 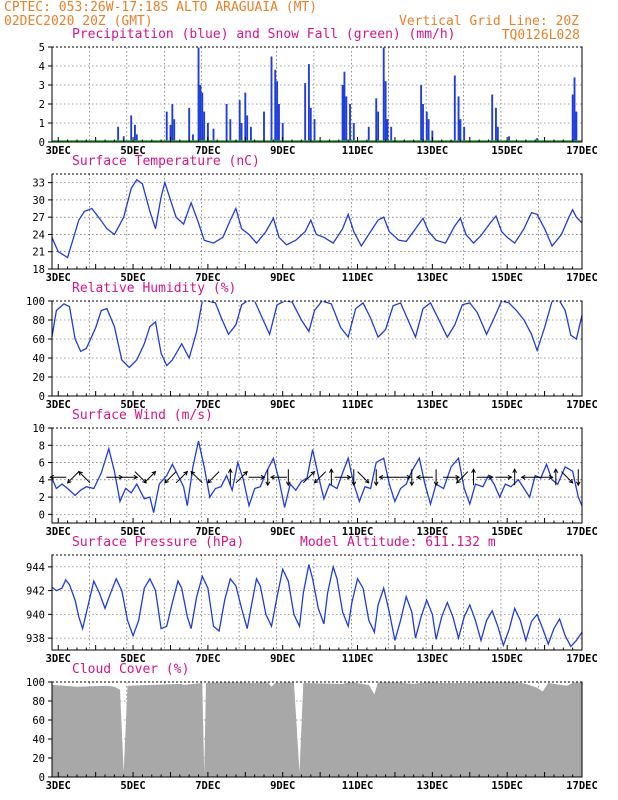 What do you see at coordinates (42, 67) in the screenshot?
I see `y-tick-label: 4` at bounding box center [42, 67].